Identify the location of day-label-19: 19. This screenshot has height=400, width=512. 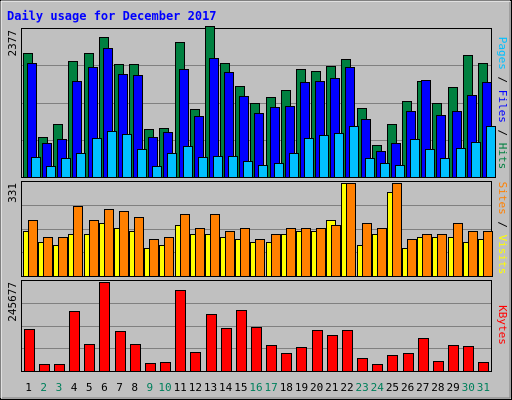
(301, 387).